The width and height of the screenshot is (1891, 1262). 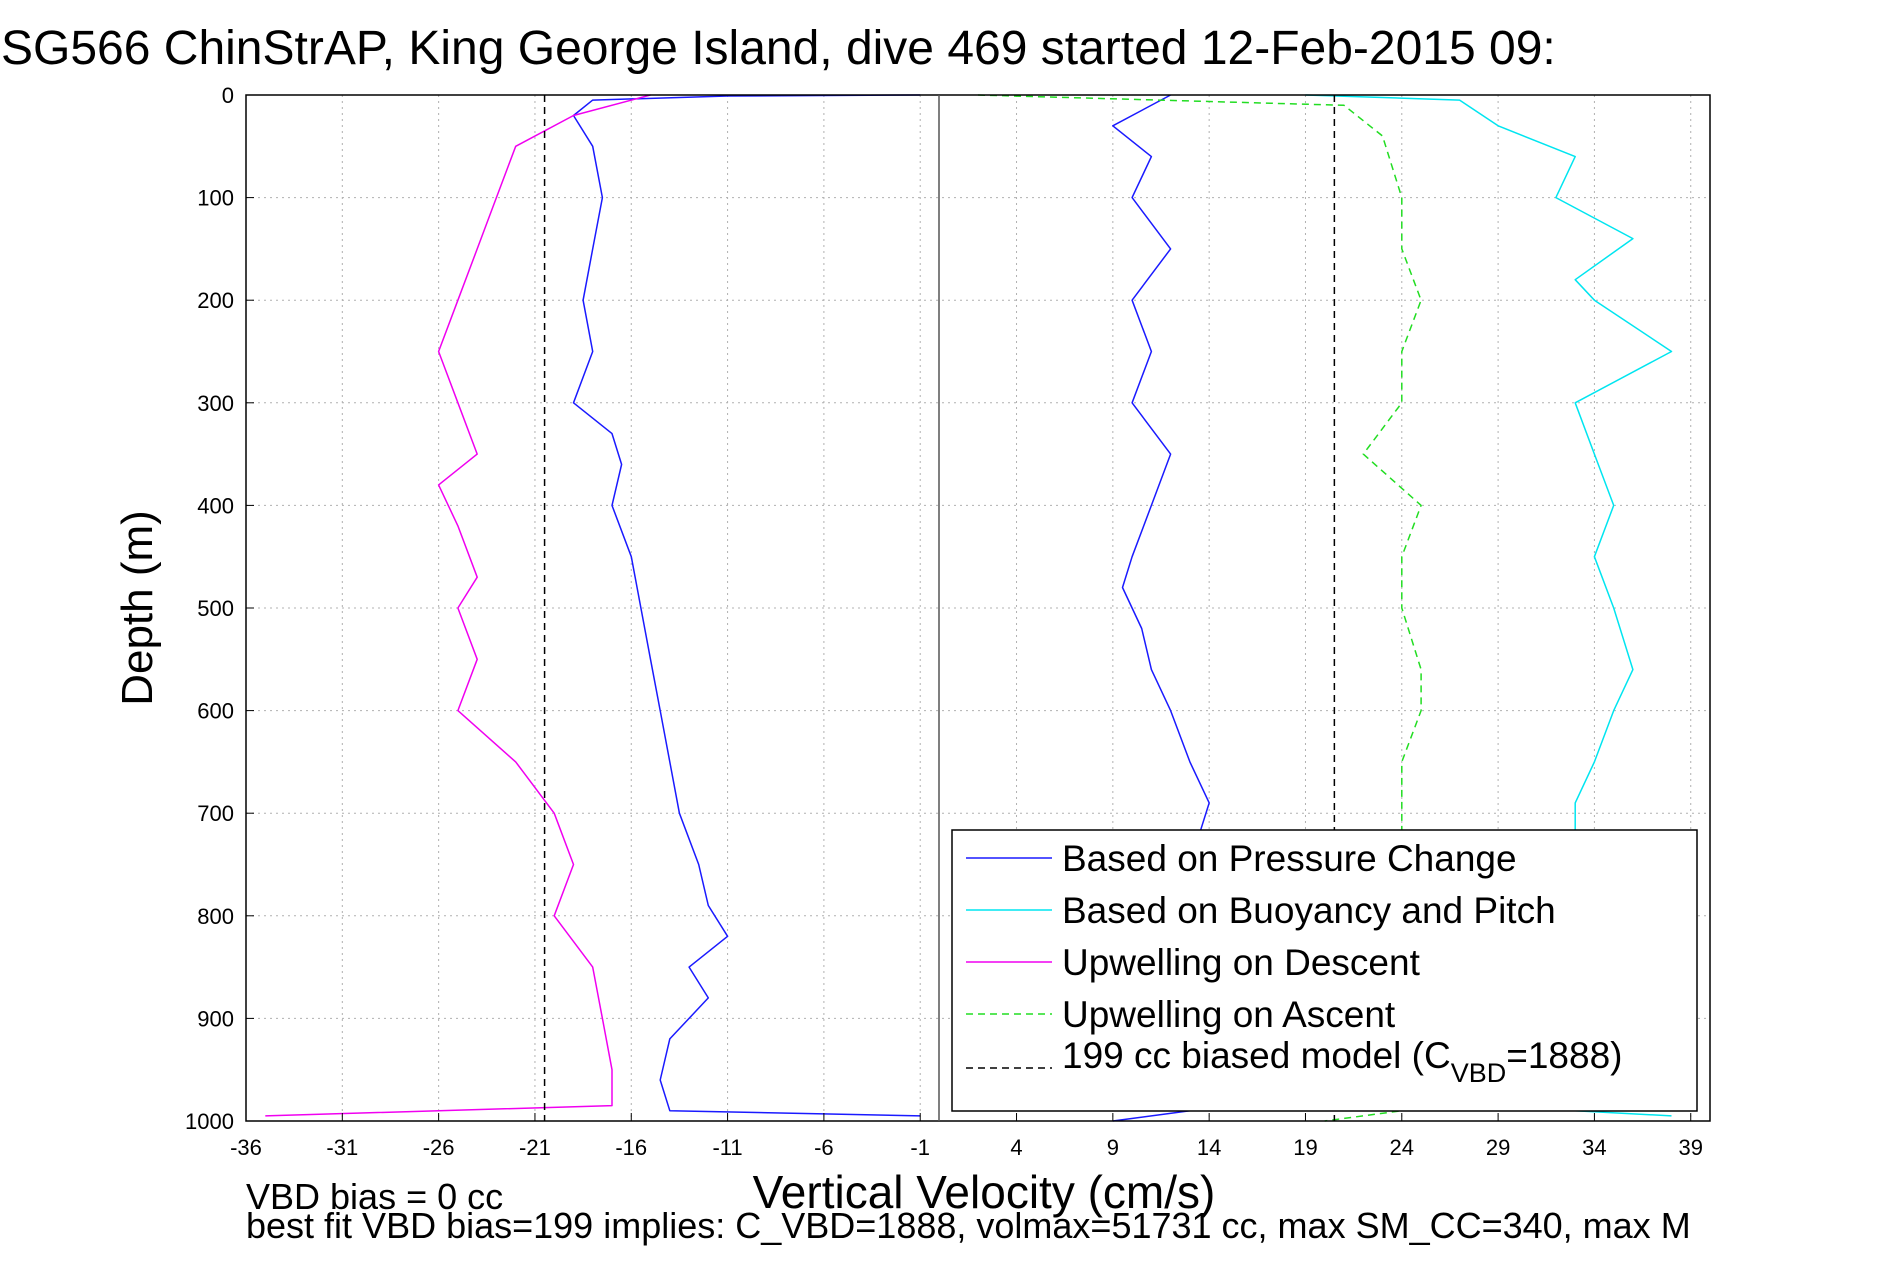 What do you see at coordinates (1305, 1147) in the screenshot?
I see `x-tick-label: 19` at bounding box center [1305, 1147].